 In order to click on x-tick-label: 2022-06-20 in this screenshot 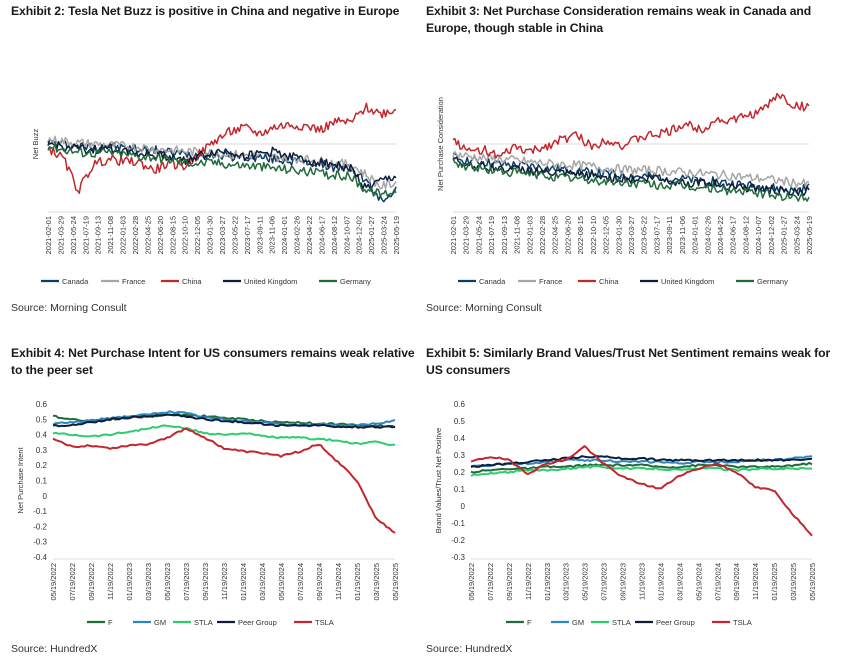, I will do `click(567, 235)`.